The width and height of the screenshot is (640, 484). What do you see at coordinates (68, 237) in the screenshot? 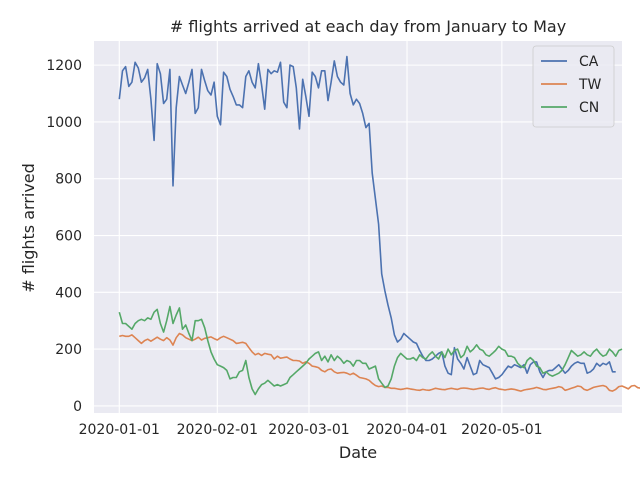
I see `y-tick-label: 600` at bounding box center [68, 237].